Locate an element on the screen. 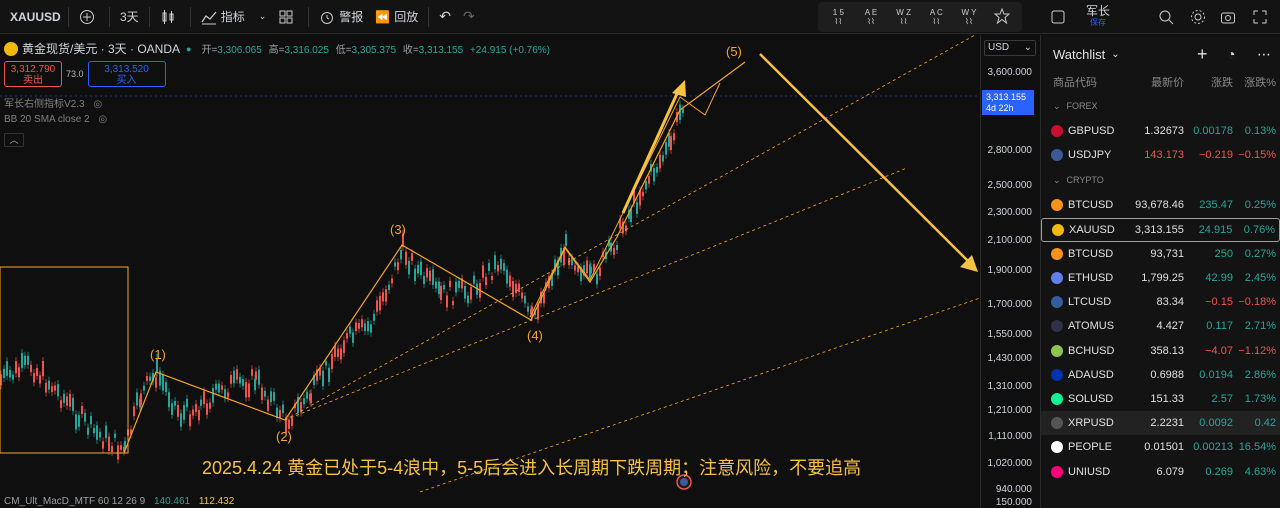 This screenshot has width=1280, height=508. change: 24.915 is located at coordinates (1215, 229).